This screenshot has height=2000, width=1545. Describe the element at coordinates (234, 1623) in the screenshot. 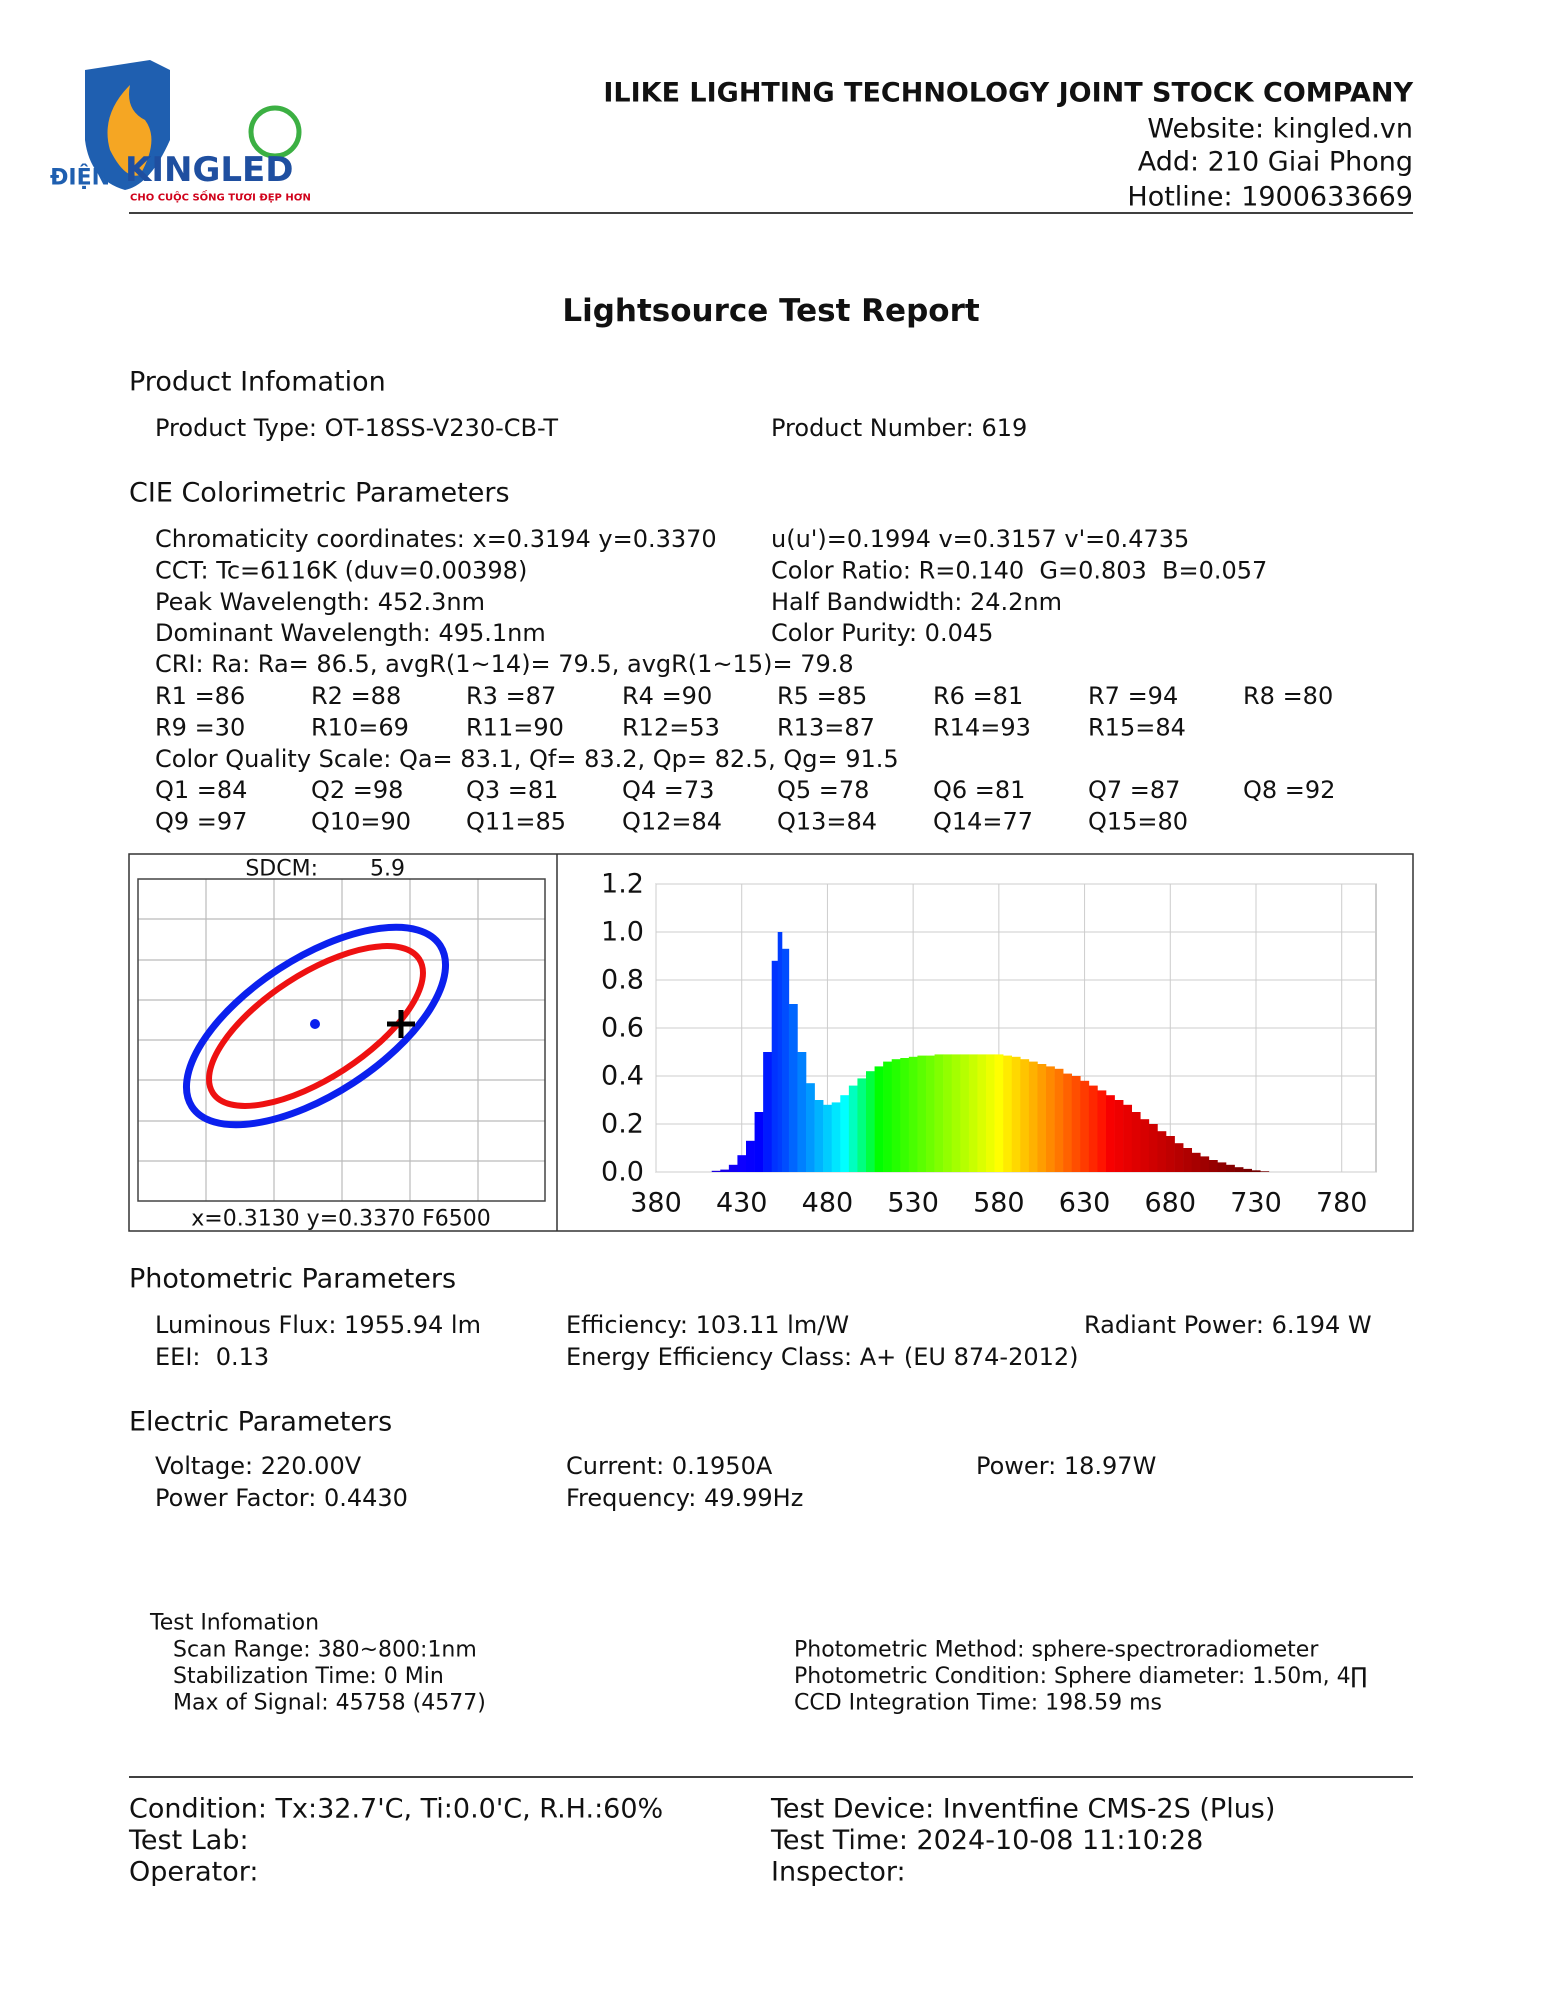

I see `section-heading: Test Infomation` at that location.